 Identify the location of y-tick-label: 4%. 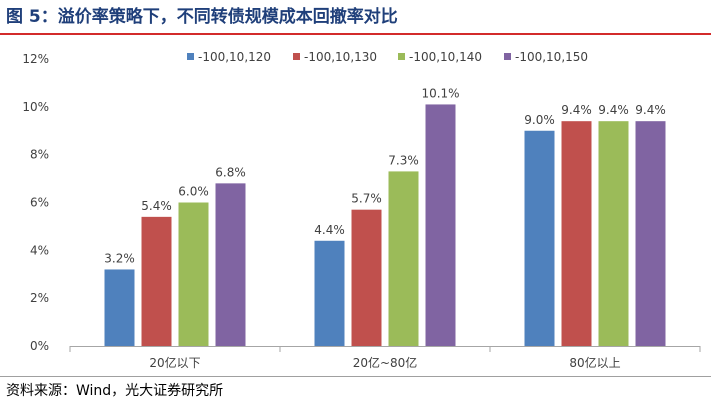
(39, 250).